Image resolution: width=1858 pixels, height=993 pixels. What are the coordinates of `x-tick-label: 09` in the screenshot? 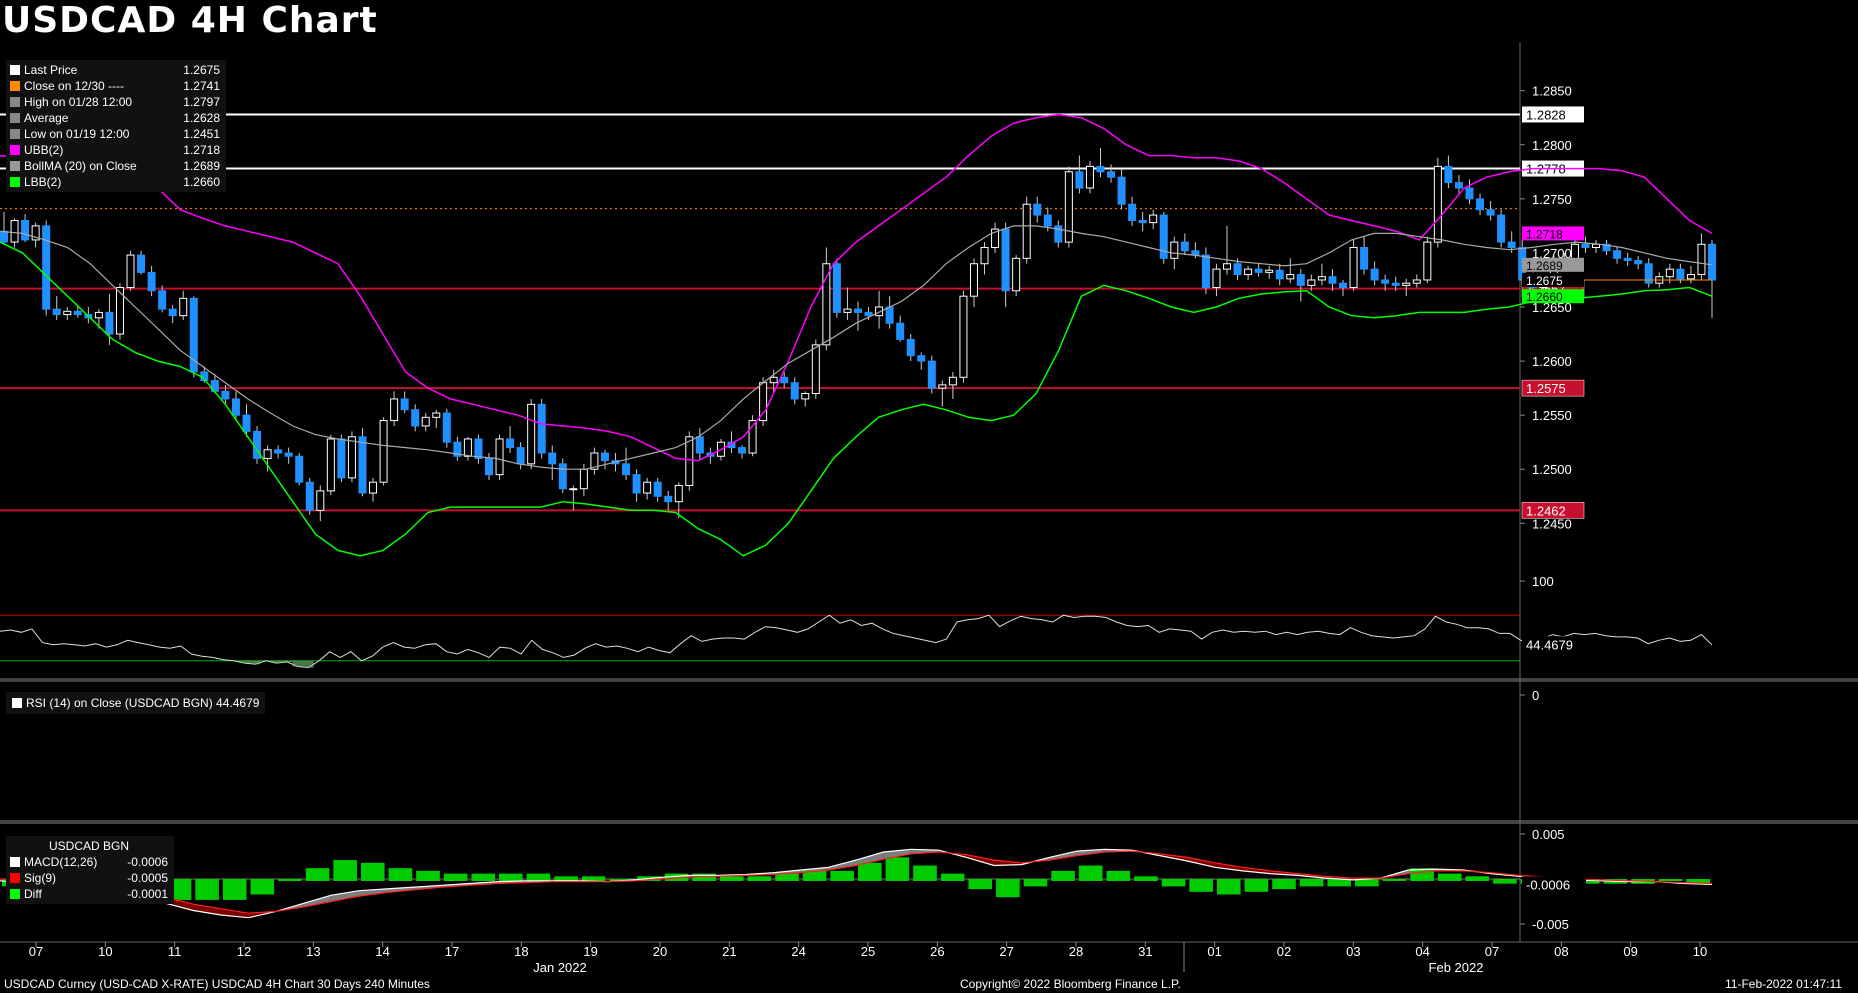 It's located at (1630, 951).